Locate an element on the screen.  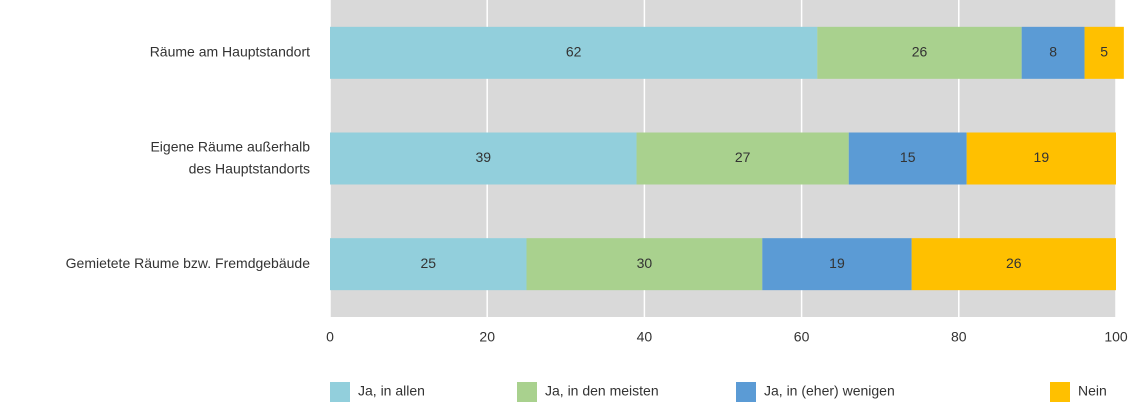
y-tick-label: Räume am Hauptstandort is located at coordinates (230, 52).